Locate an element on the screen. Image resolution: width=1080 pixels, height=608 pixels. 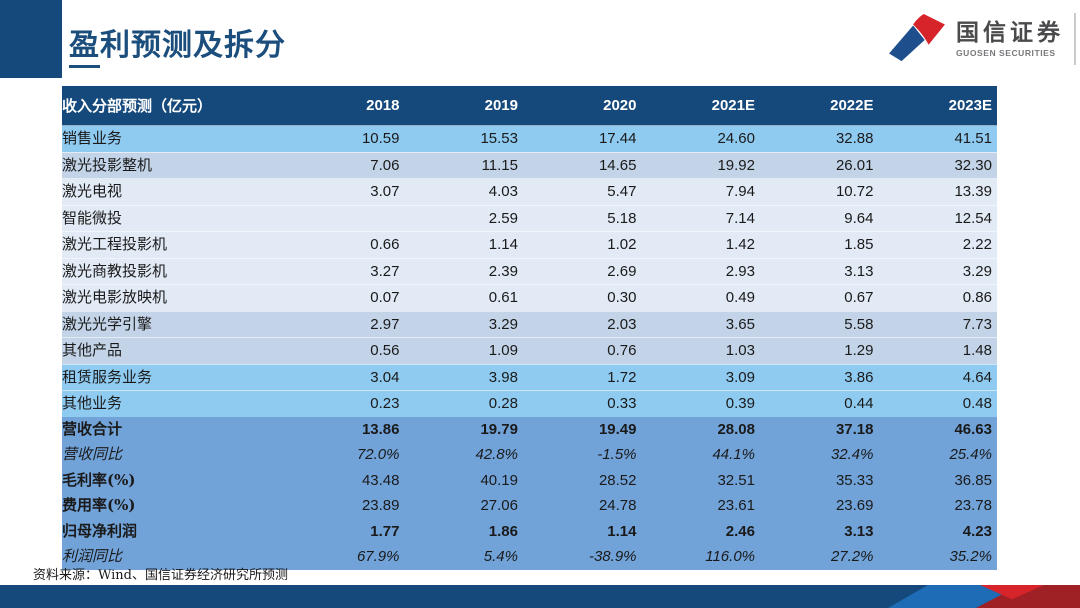
row-label: 其他产品 is located at coordinates (174, 350).